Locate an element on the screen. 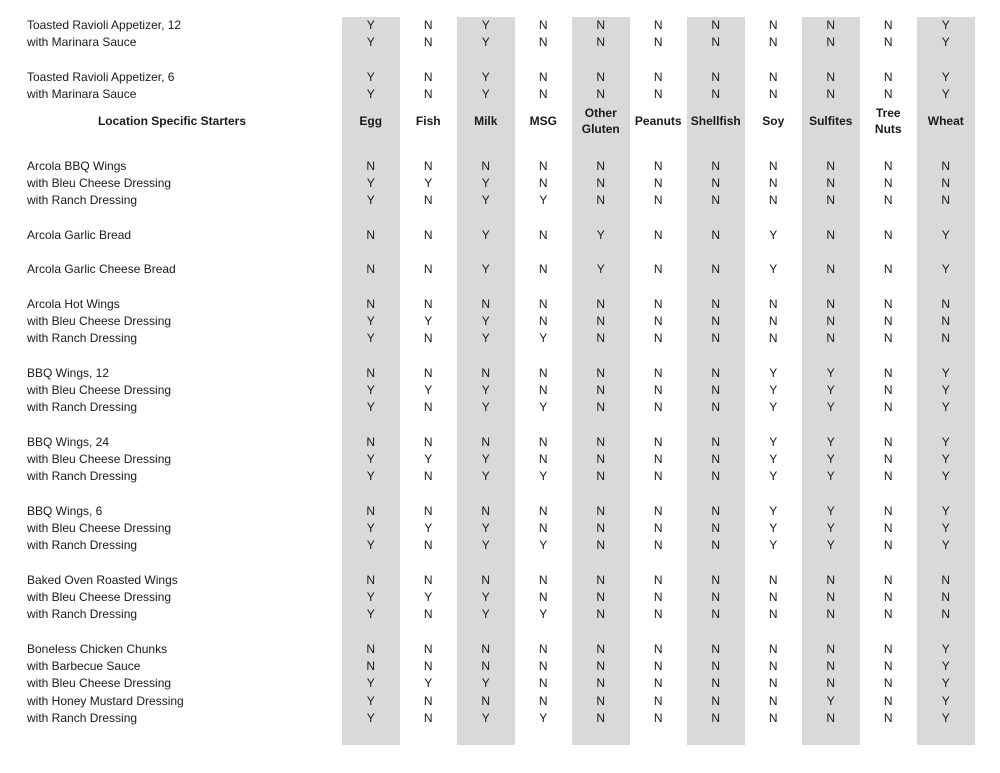 The image size is (1000, 773). column-header-msg: MSG is located at coordinates (544, 121).